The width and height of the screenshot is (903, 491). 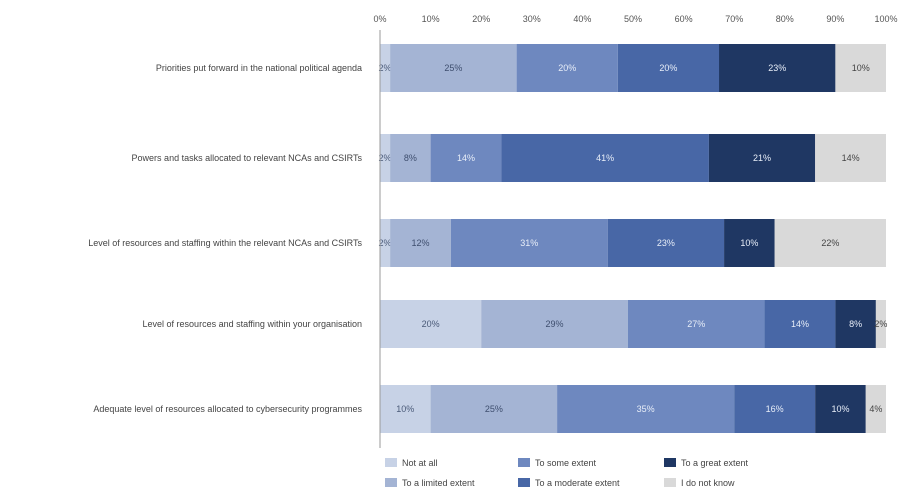 I want to click on data-label: 21%, so click(x=762, y=158).